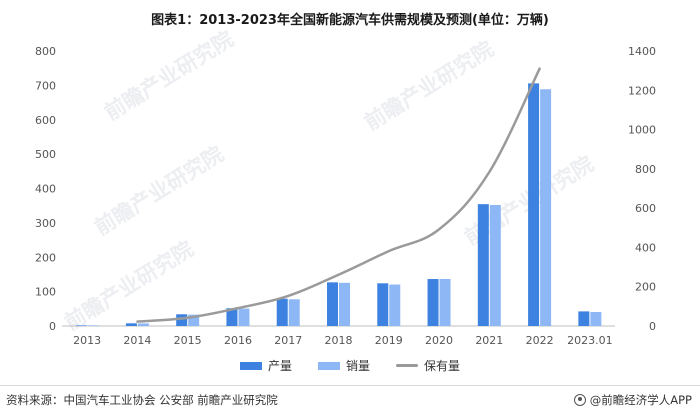  Describe the element at coordinates (238, 340) in the screenshot. I see `x-tick-label: 2016` at that location.